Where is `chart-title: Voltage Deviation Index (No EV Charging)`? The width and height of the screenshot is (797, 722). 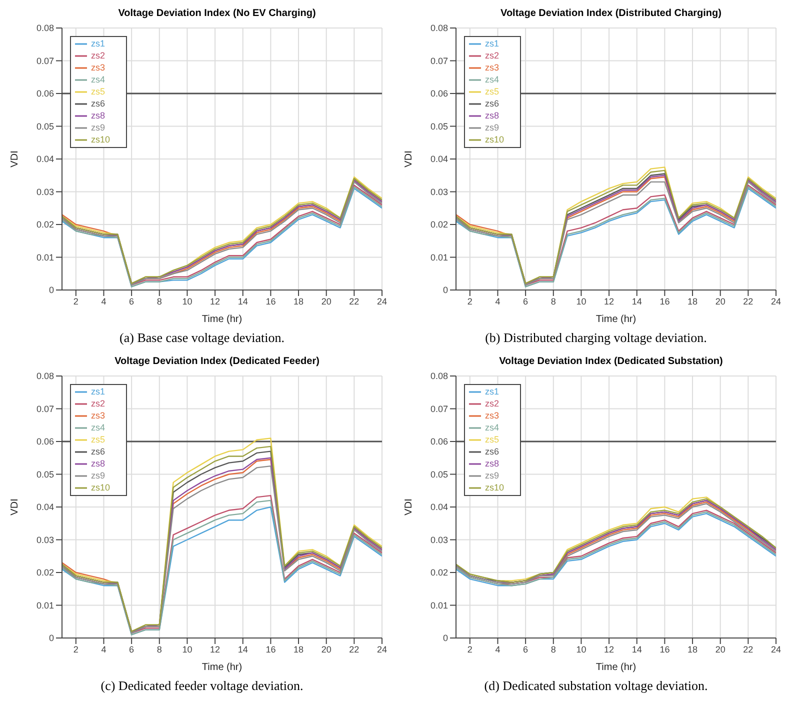 chart-title: Voltage Deviation Index (No EV Charging) is located at coordinates (217, 14).